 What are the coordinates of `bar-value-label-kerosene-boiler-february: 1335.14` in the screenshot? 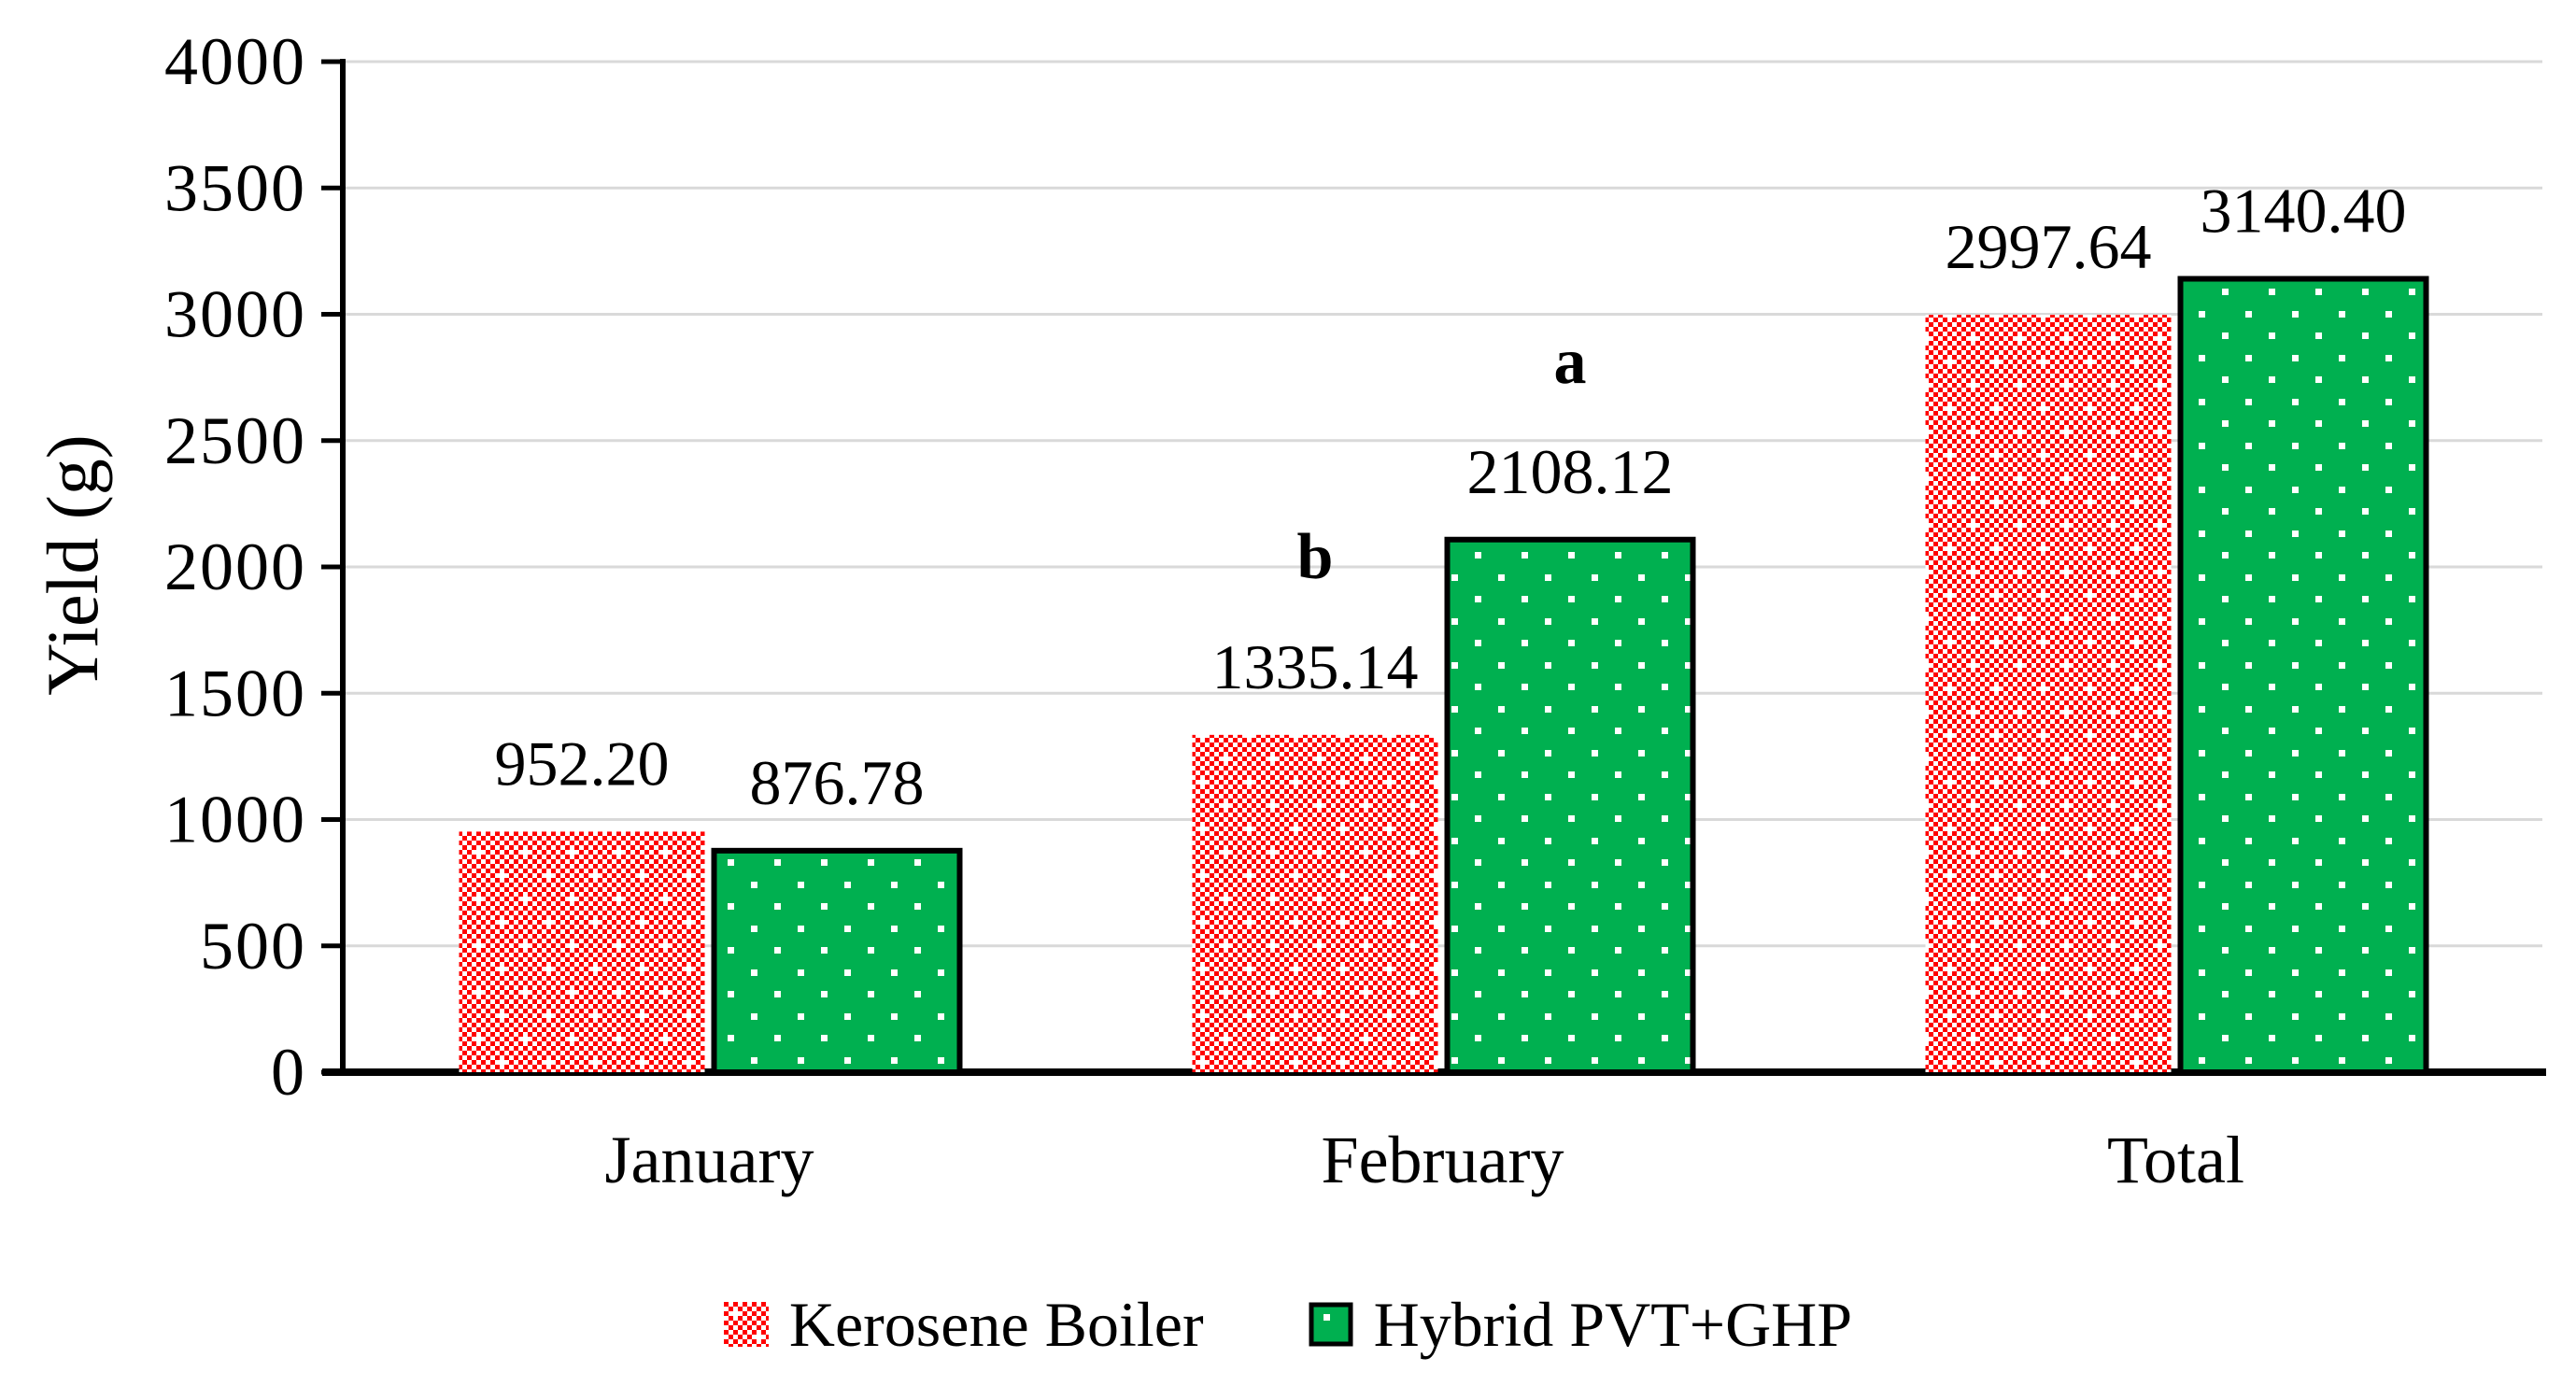 It's located at (1315, 666).